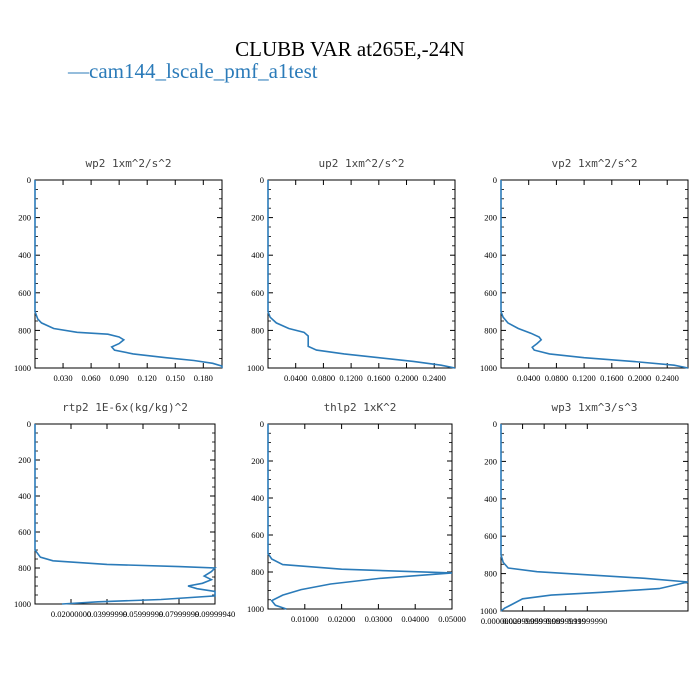  Describe the element at coordinates (125, 407) in the screenshot. I see `panel-title: rtp2 1E-6x(kg/kg)^2` at that location.